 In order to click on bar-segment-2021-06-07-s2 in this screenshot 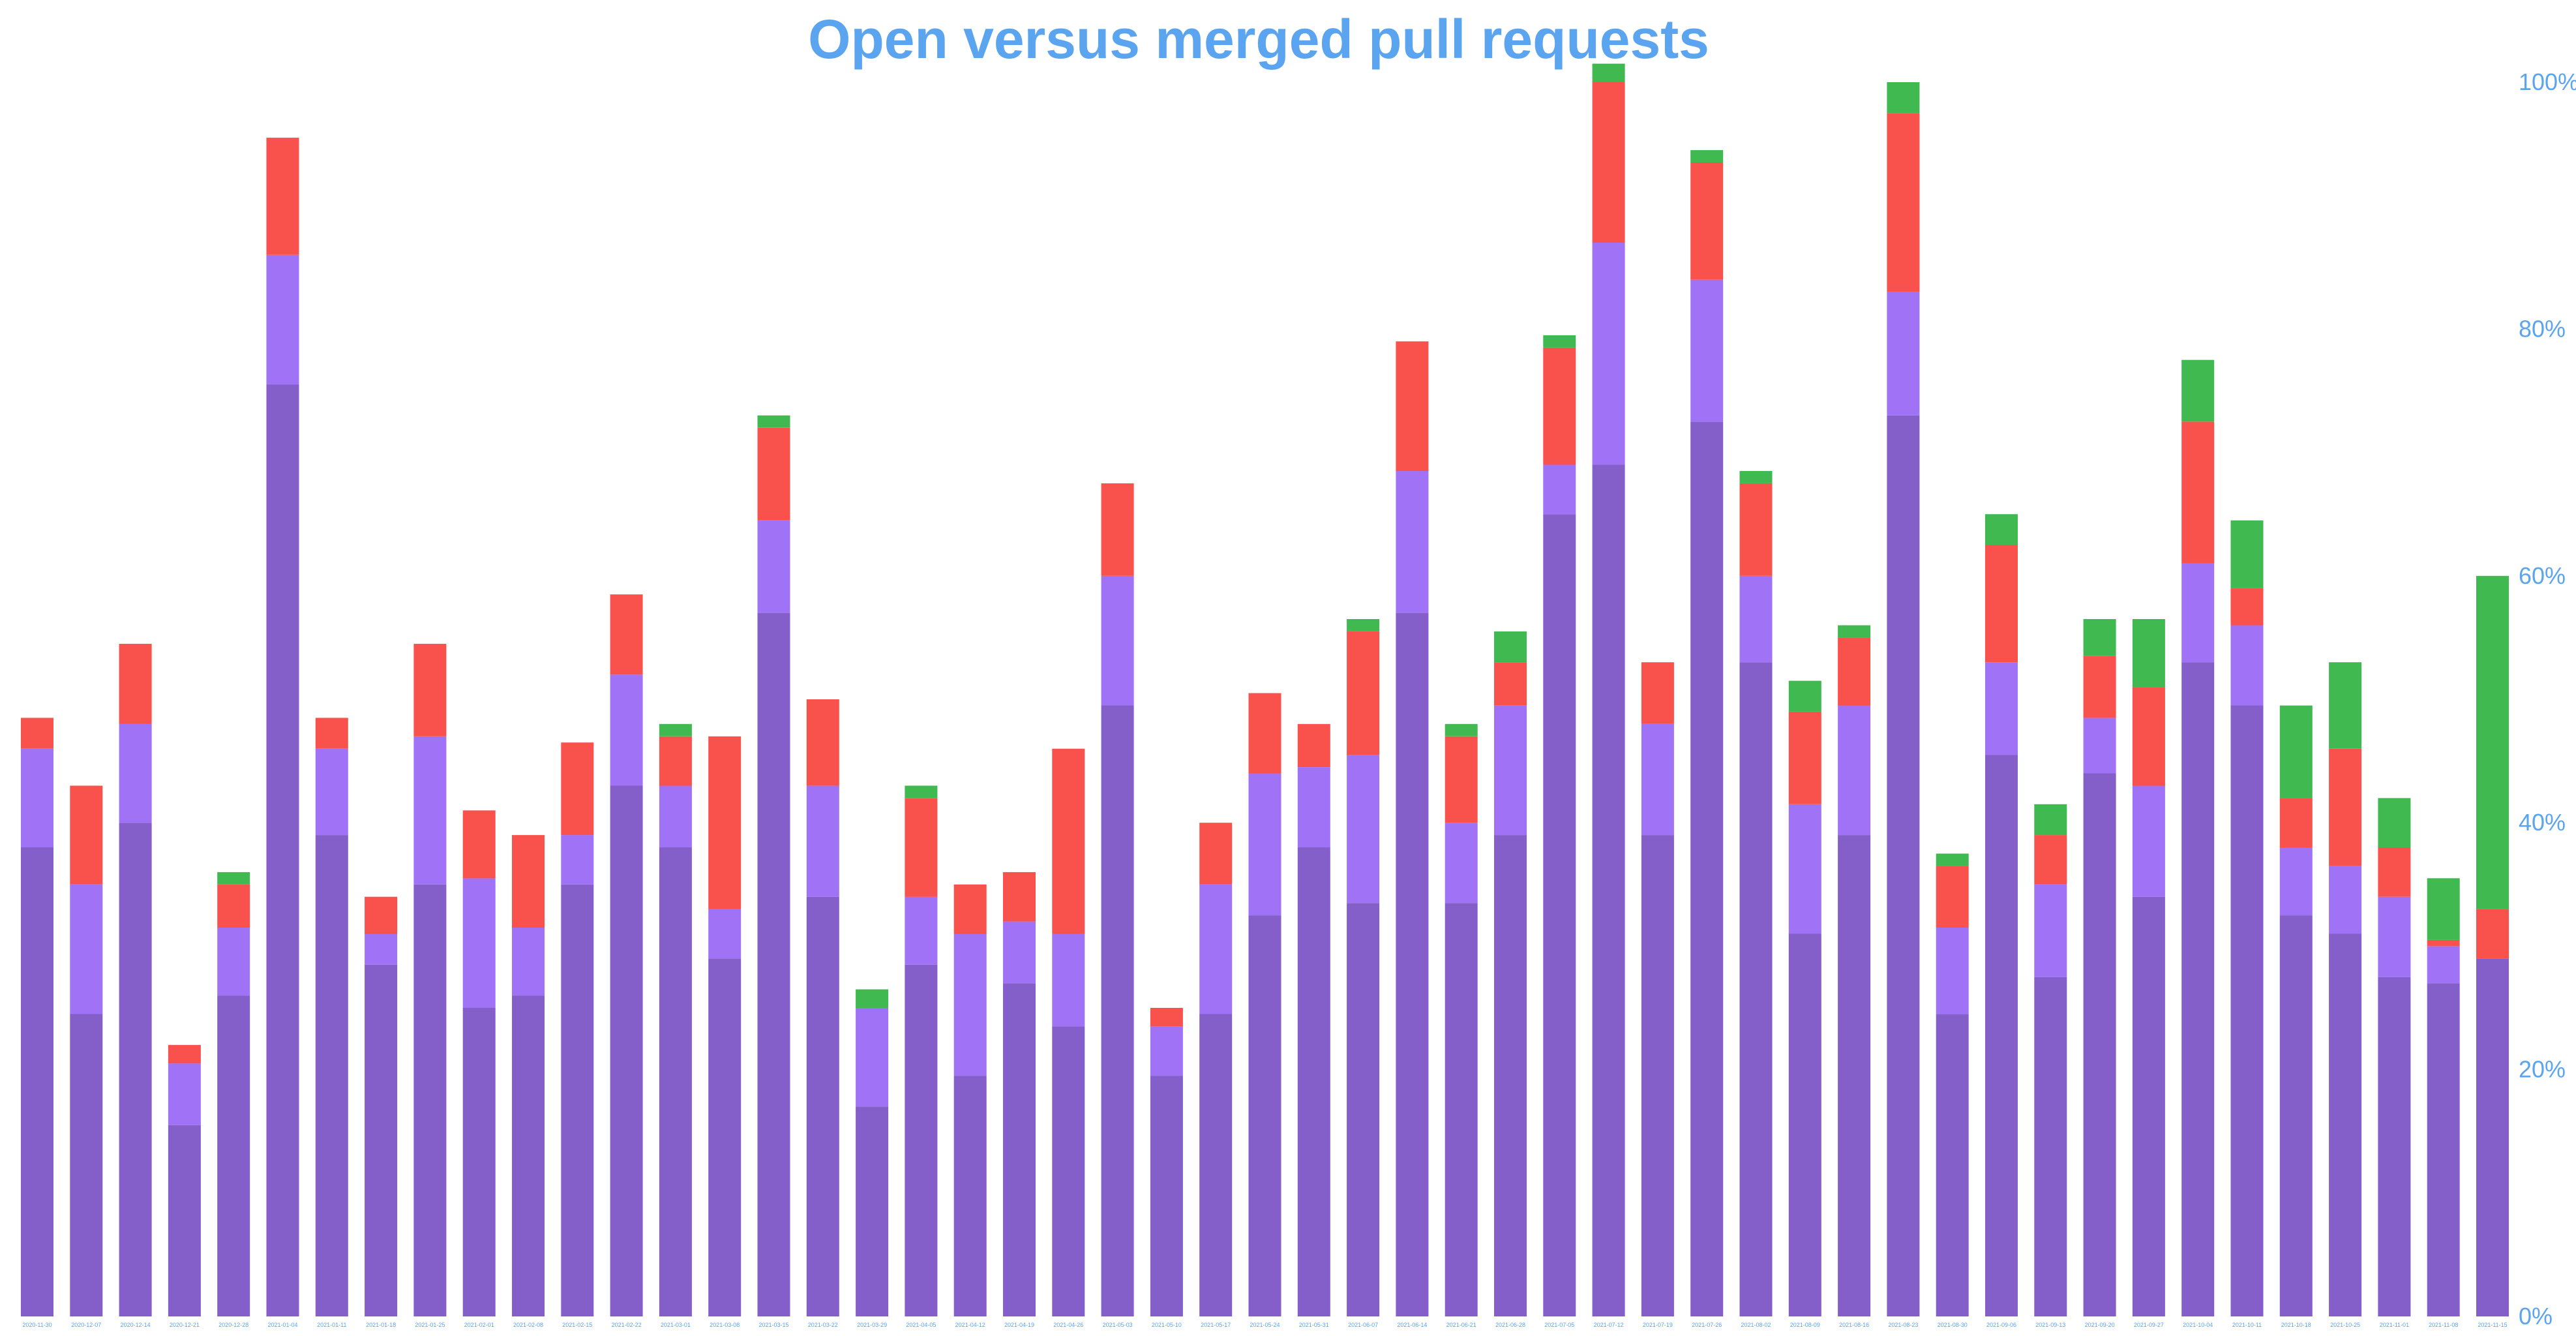, I will do `click(1363, 693)`.